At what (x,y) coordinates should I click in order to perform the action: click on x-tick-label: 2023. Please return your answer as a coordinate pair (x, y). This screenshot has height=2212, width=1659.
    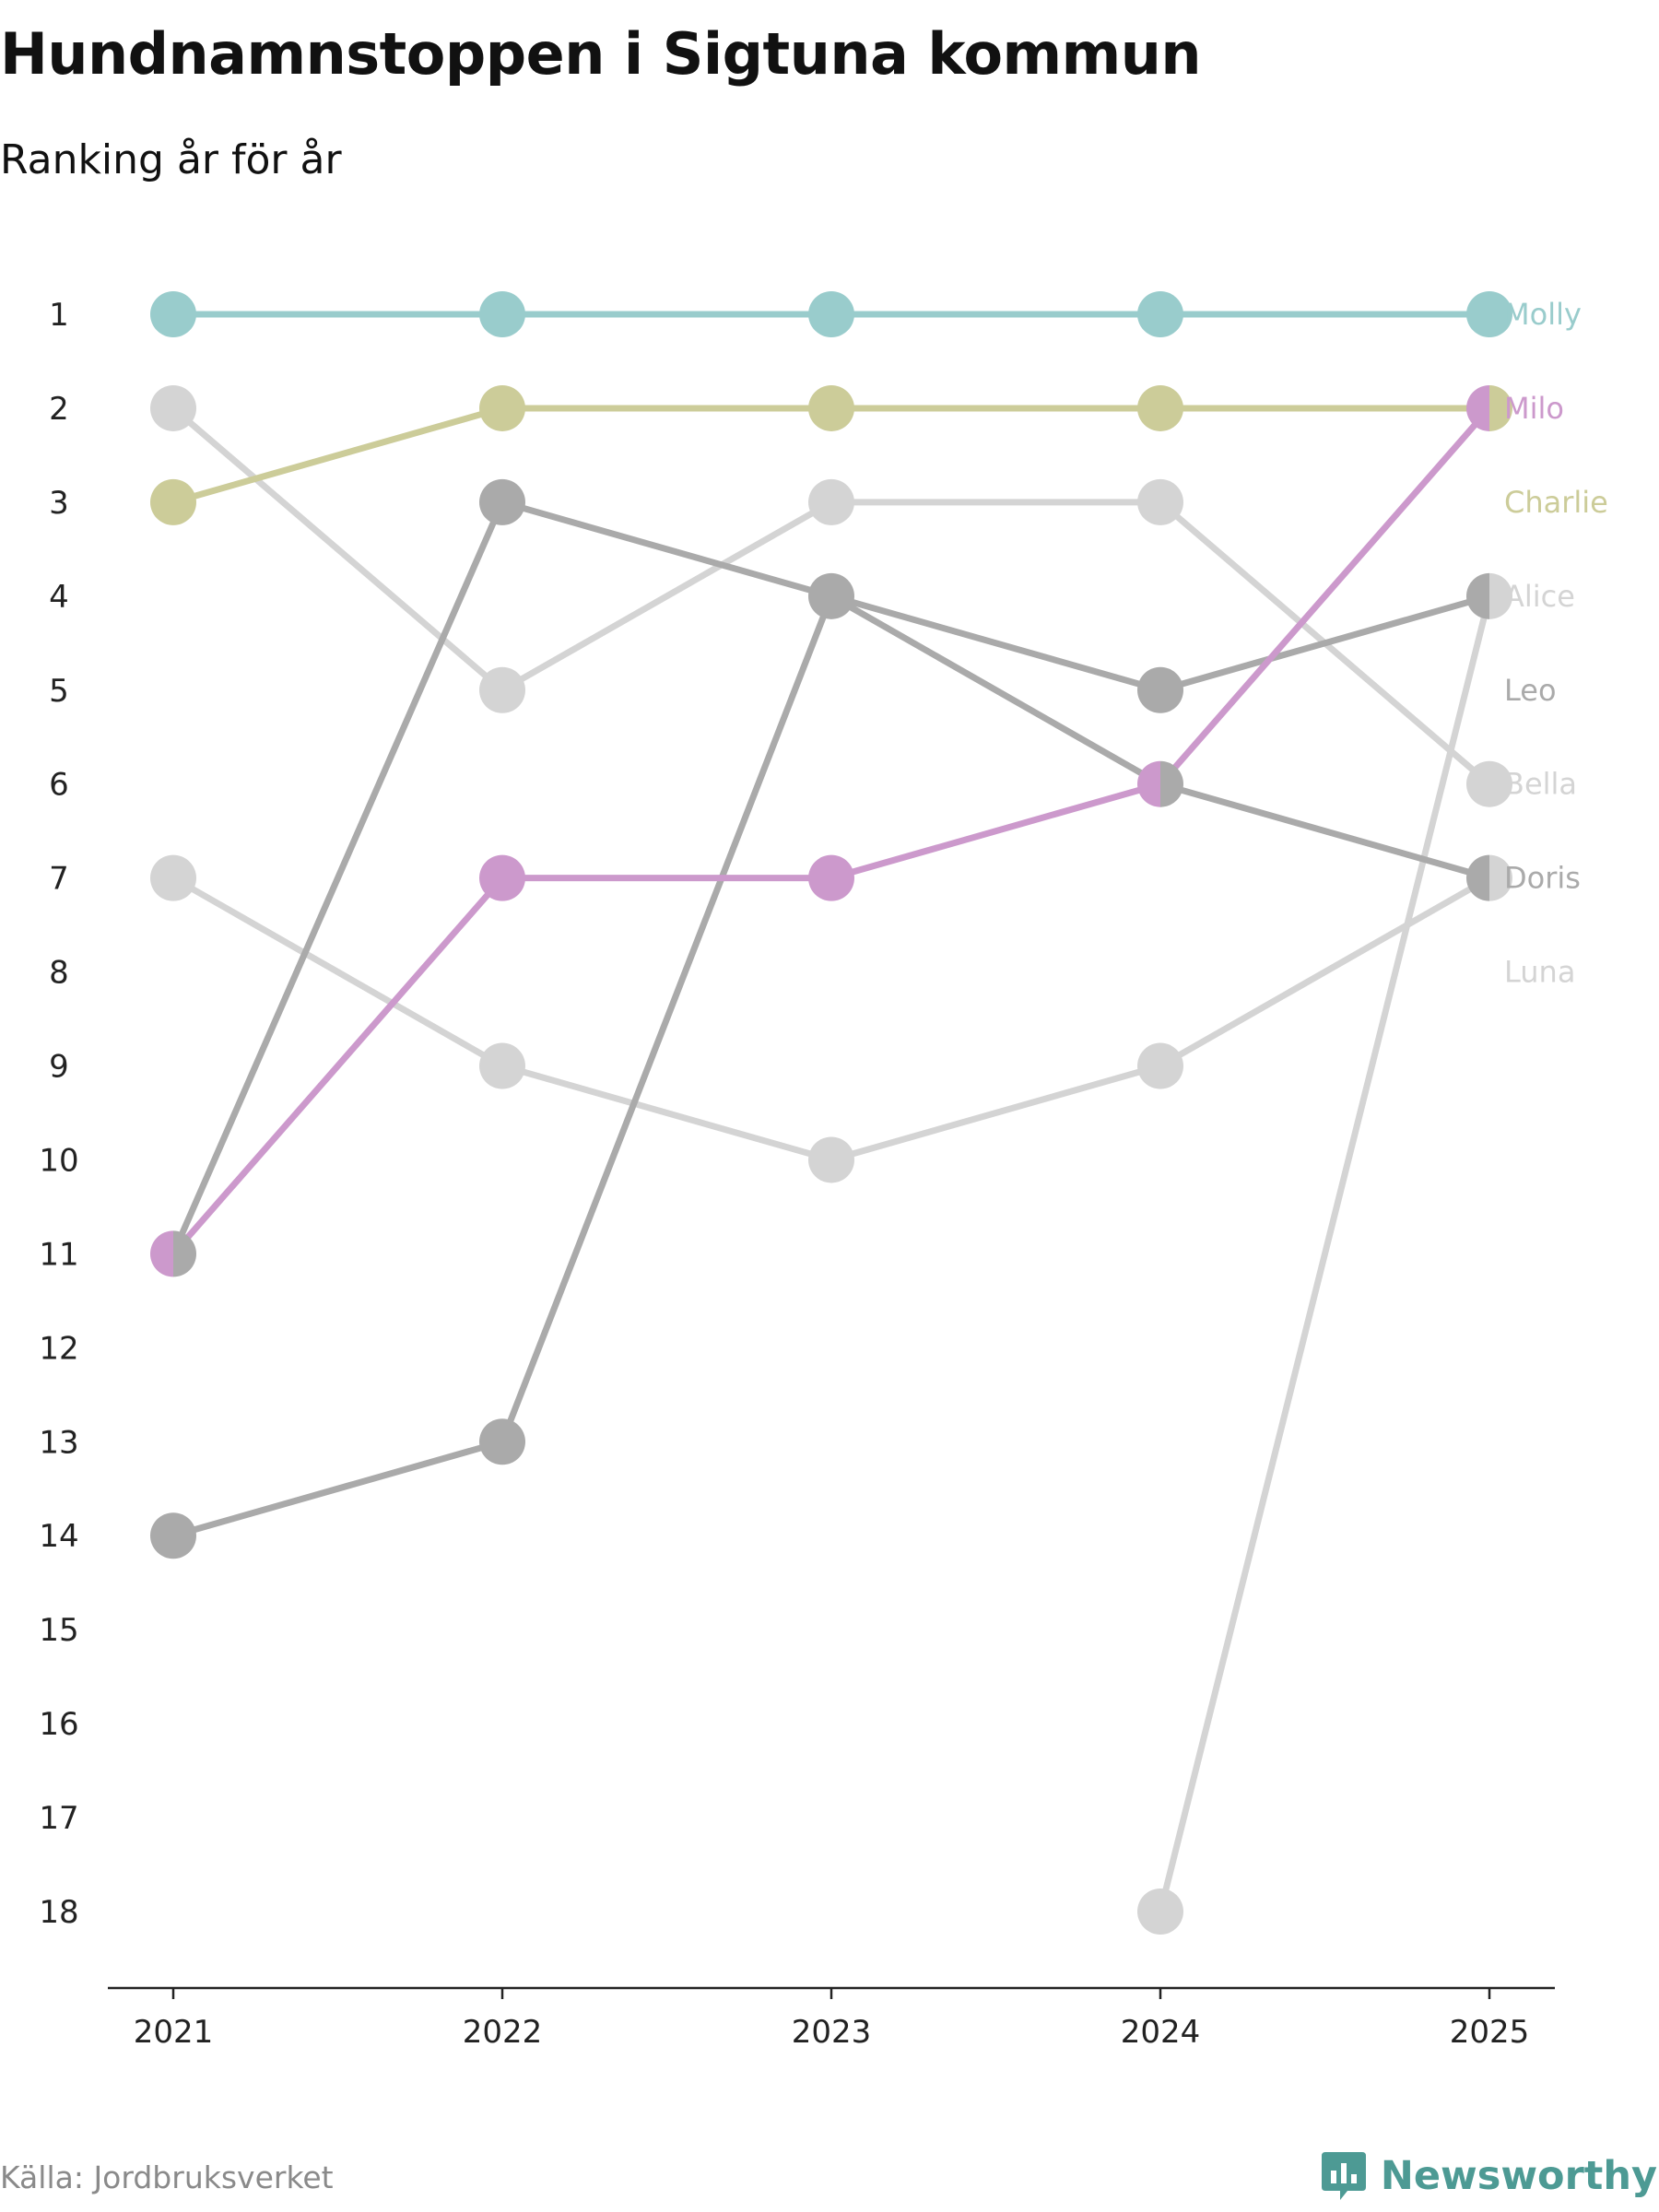
    Looking at the image, I should click on (832, 2032).